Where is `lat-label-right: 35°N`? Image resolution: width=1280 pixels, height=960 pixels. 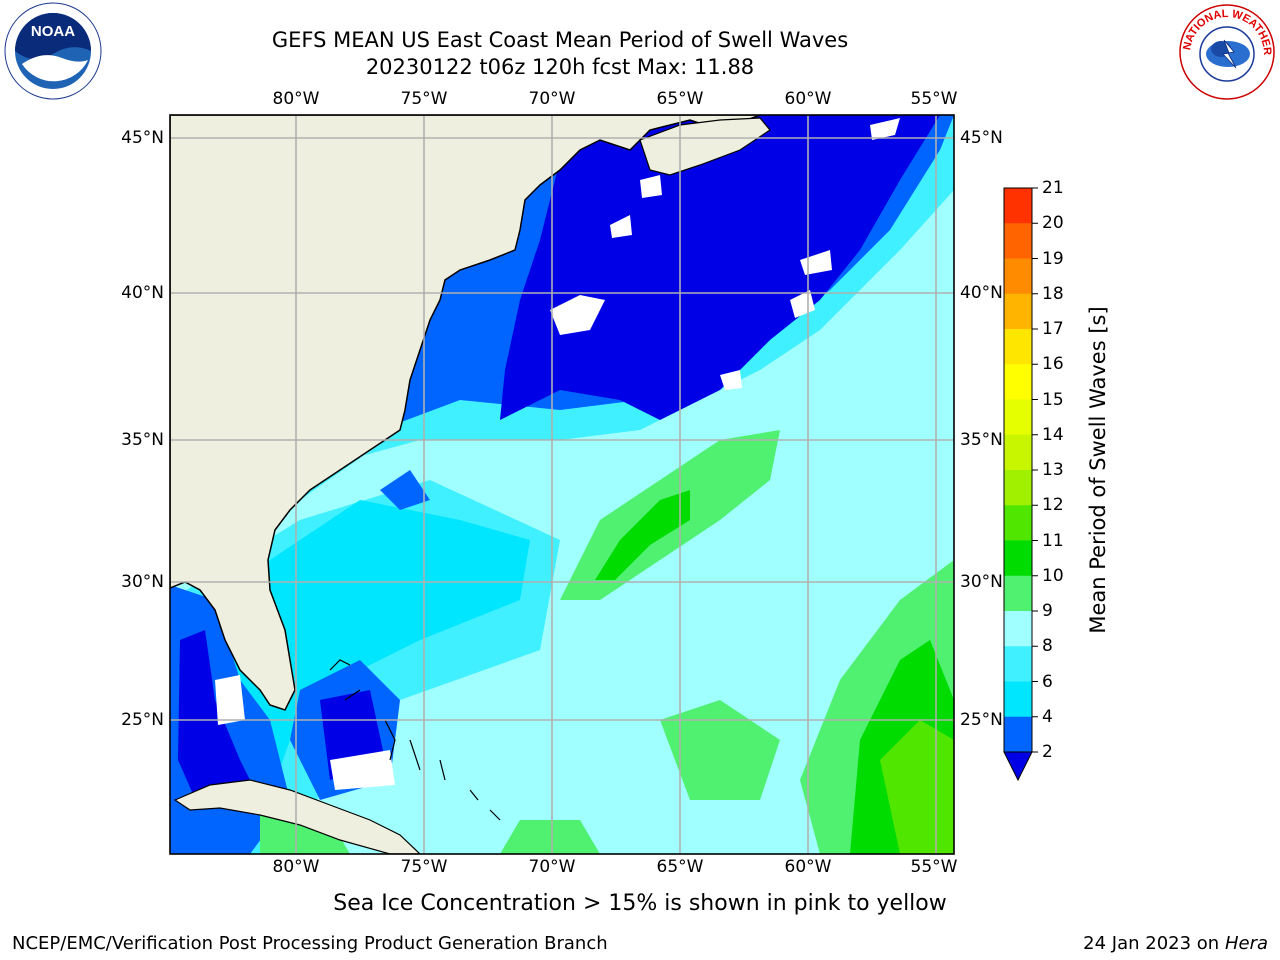
lat-label-right: 35°N is located at coordinates (981, 440).